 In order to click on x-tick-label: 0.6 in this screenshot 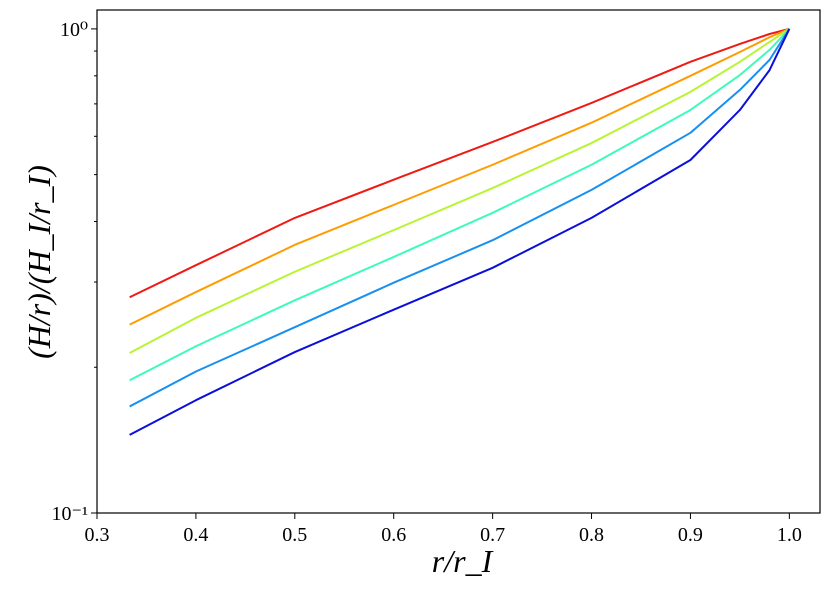, I will do `click(393, 535)`.